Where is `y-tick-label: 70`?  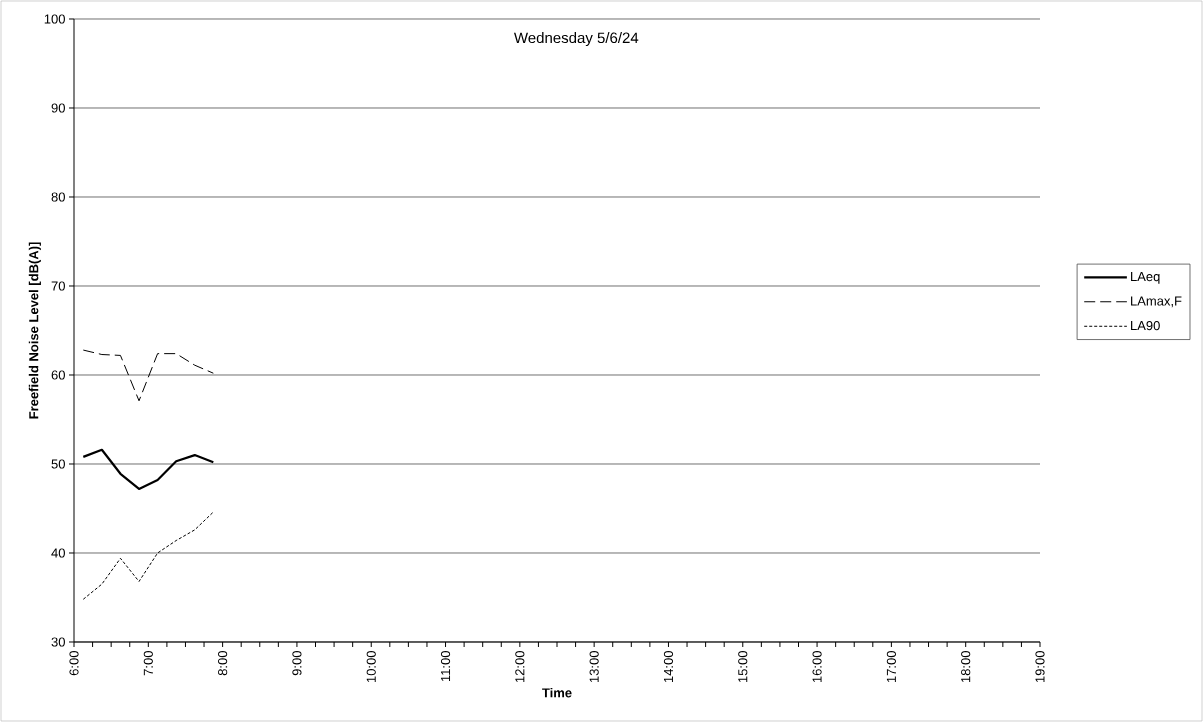 y-tick-label: 70 is located at coordinates (58, 286).